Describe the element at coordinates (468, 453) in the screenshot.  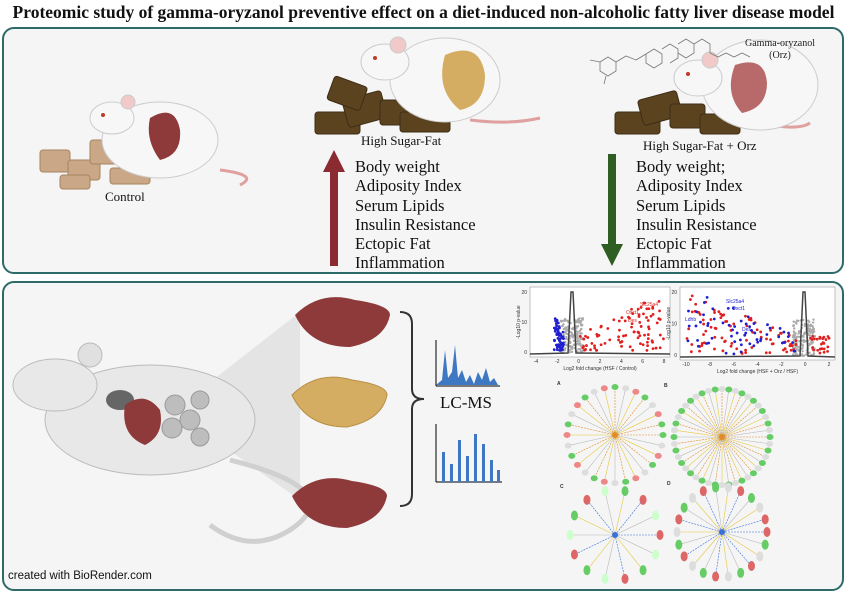
I see `mass-spectrum` at that location.